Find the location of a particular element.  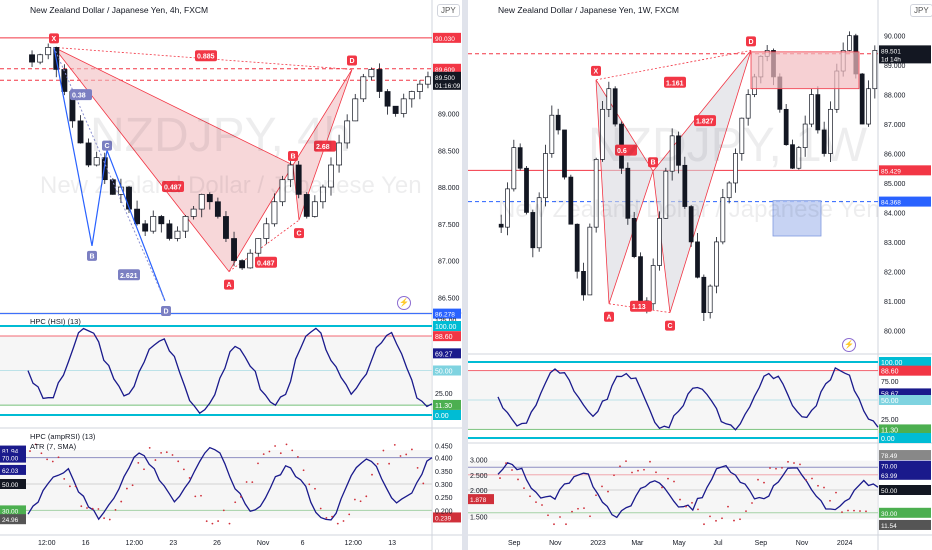

left-amp-right-scale: 0.239 is located at coordinates (443, 518).